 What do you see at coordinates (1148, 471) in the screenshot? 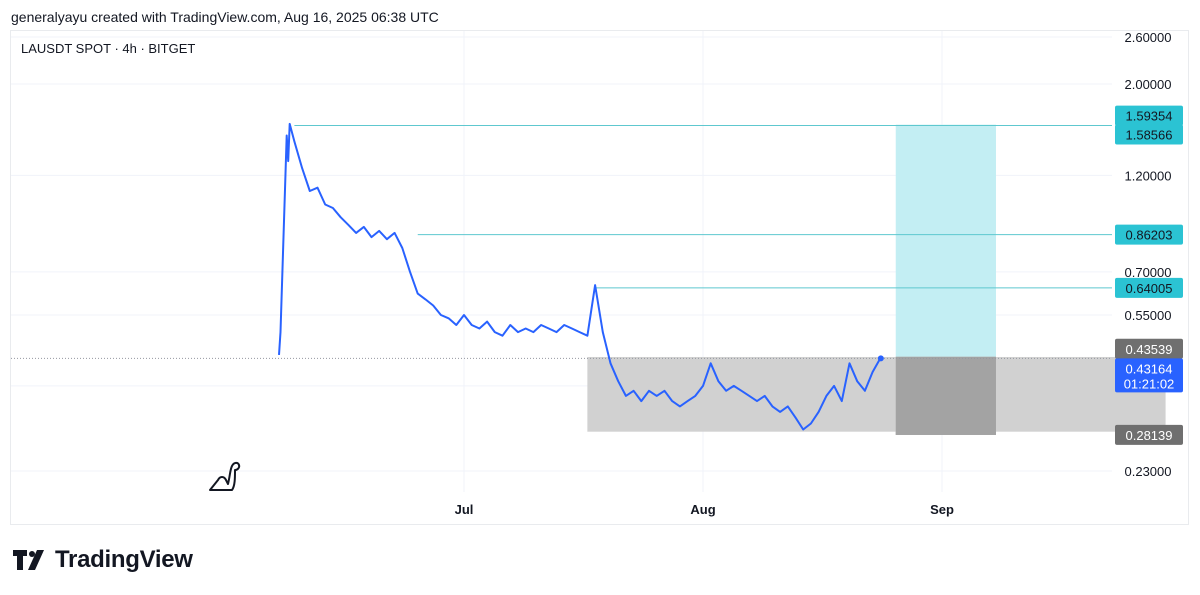
I see `y-tick-label: 0.23000` at bounding box center [1148, 471].